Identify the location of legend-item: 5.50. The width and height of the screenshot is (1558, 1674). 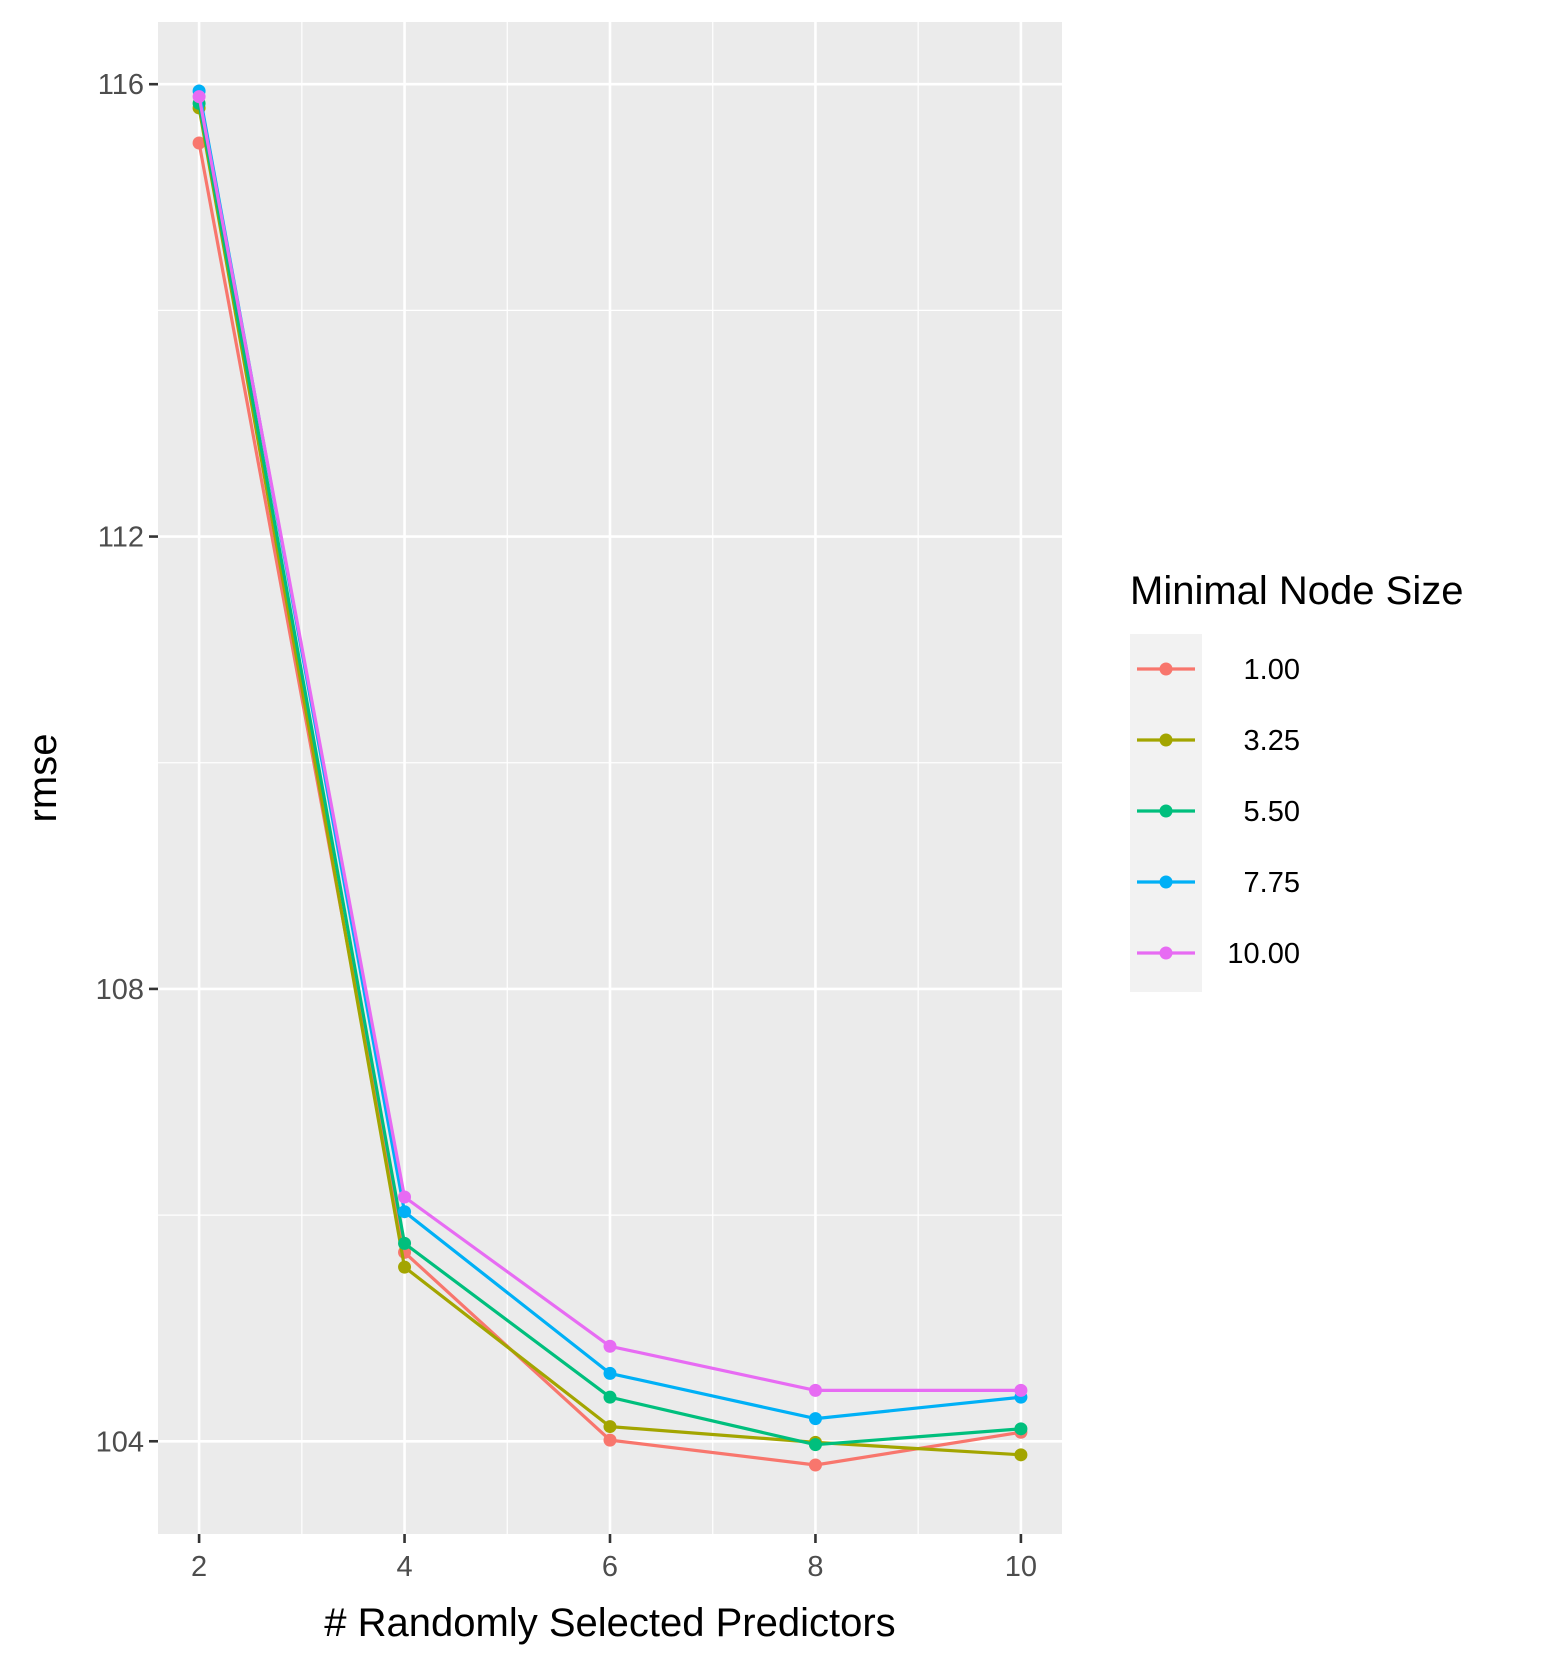
(1218, 812).